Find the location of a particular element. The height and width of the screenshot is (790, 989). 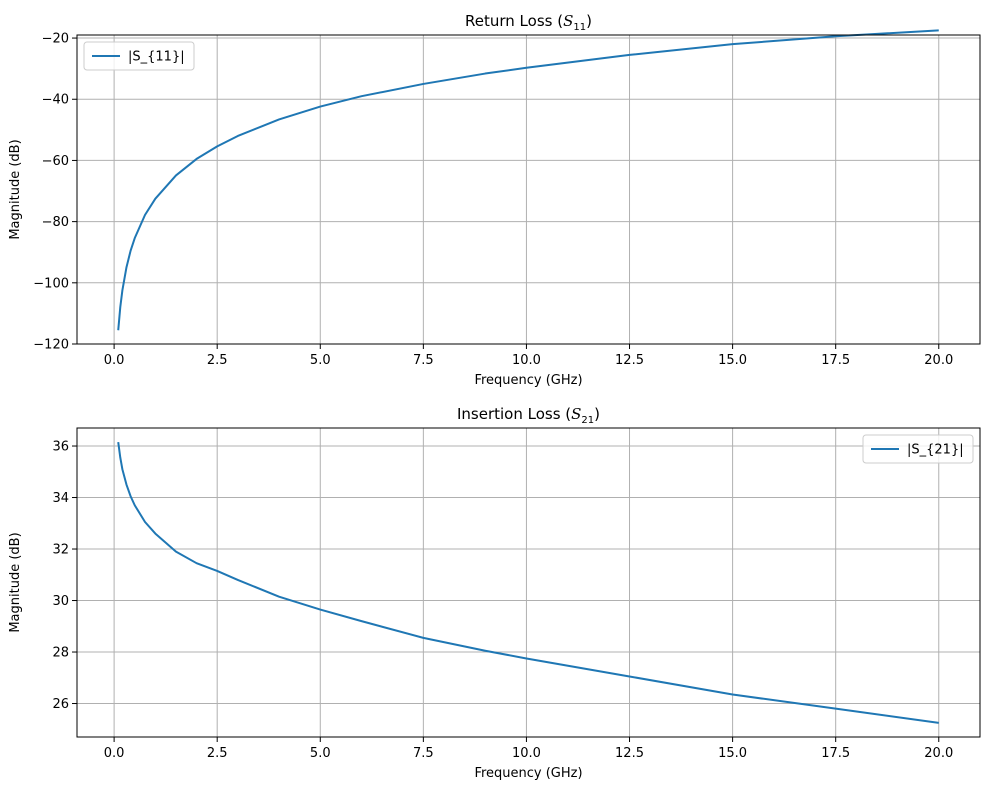

chart-title: Return Loss (S11) is located at coordinates (528, 22).